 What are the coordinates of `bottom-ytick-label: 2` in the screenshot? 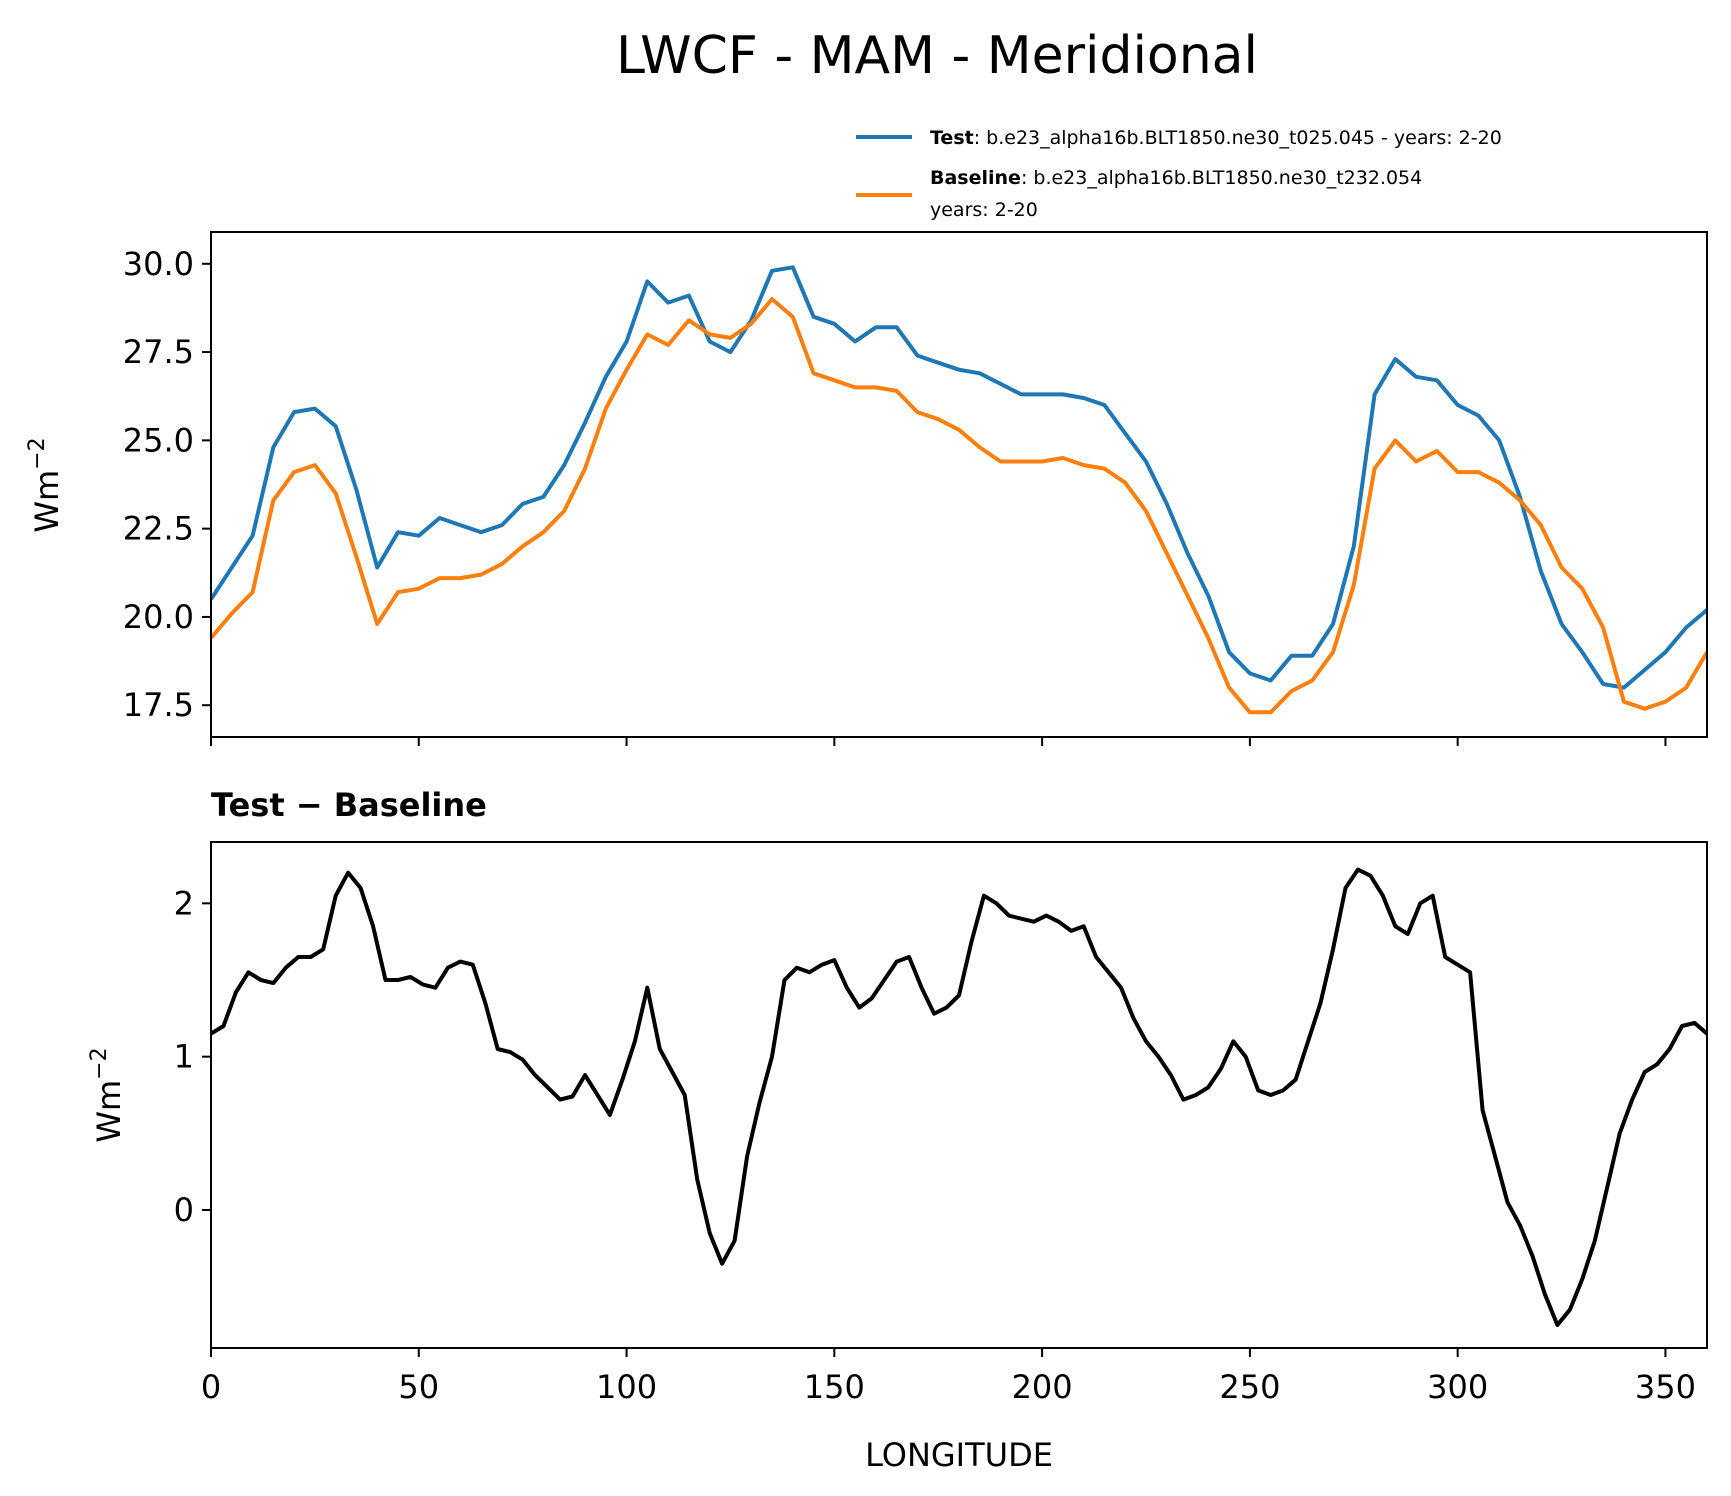 It's located at (184, 903).